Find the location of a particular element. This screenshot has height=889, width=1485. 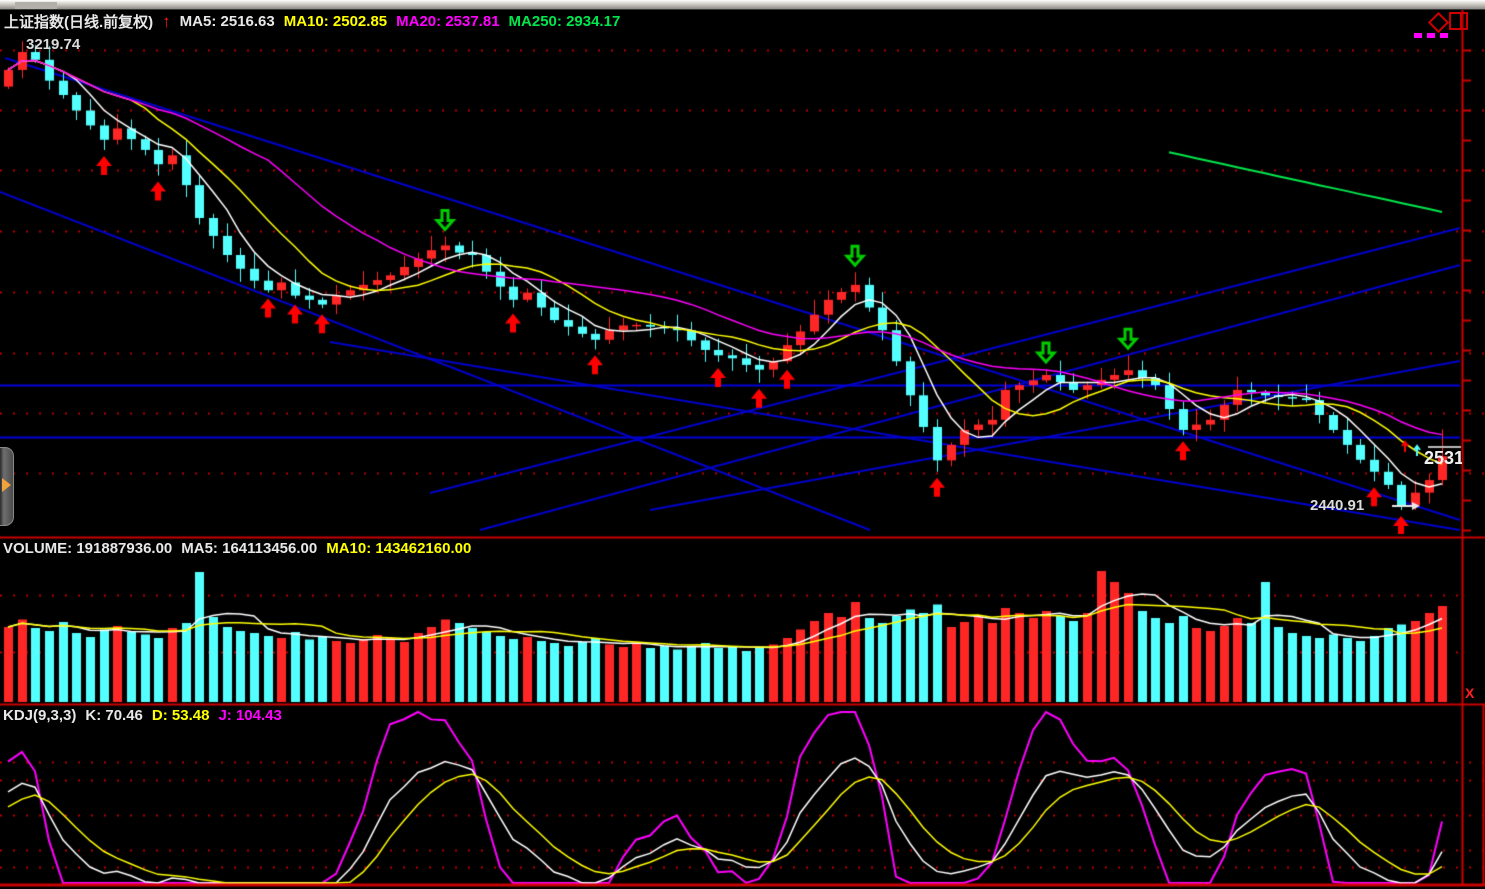

period-low-label: 2440.91 is located at coordinates (1337, 505).